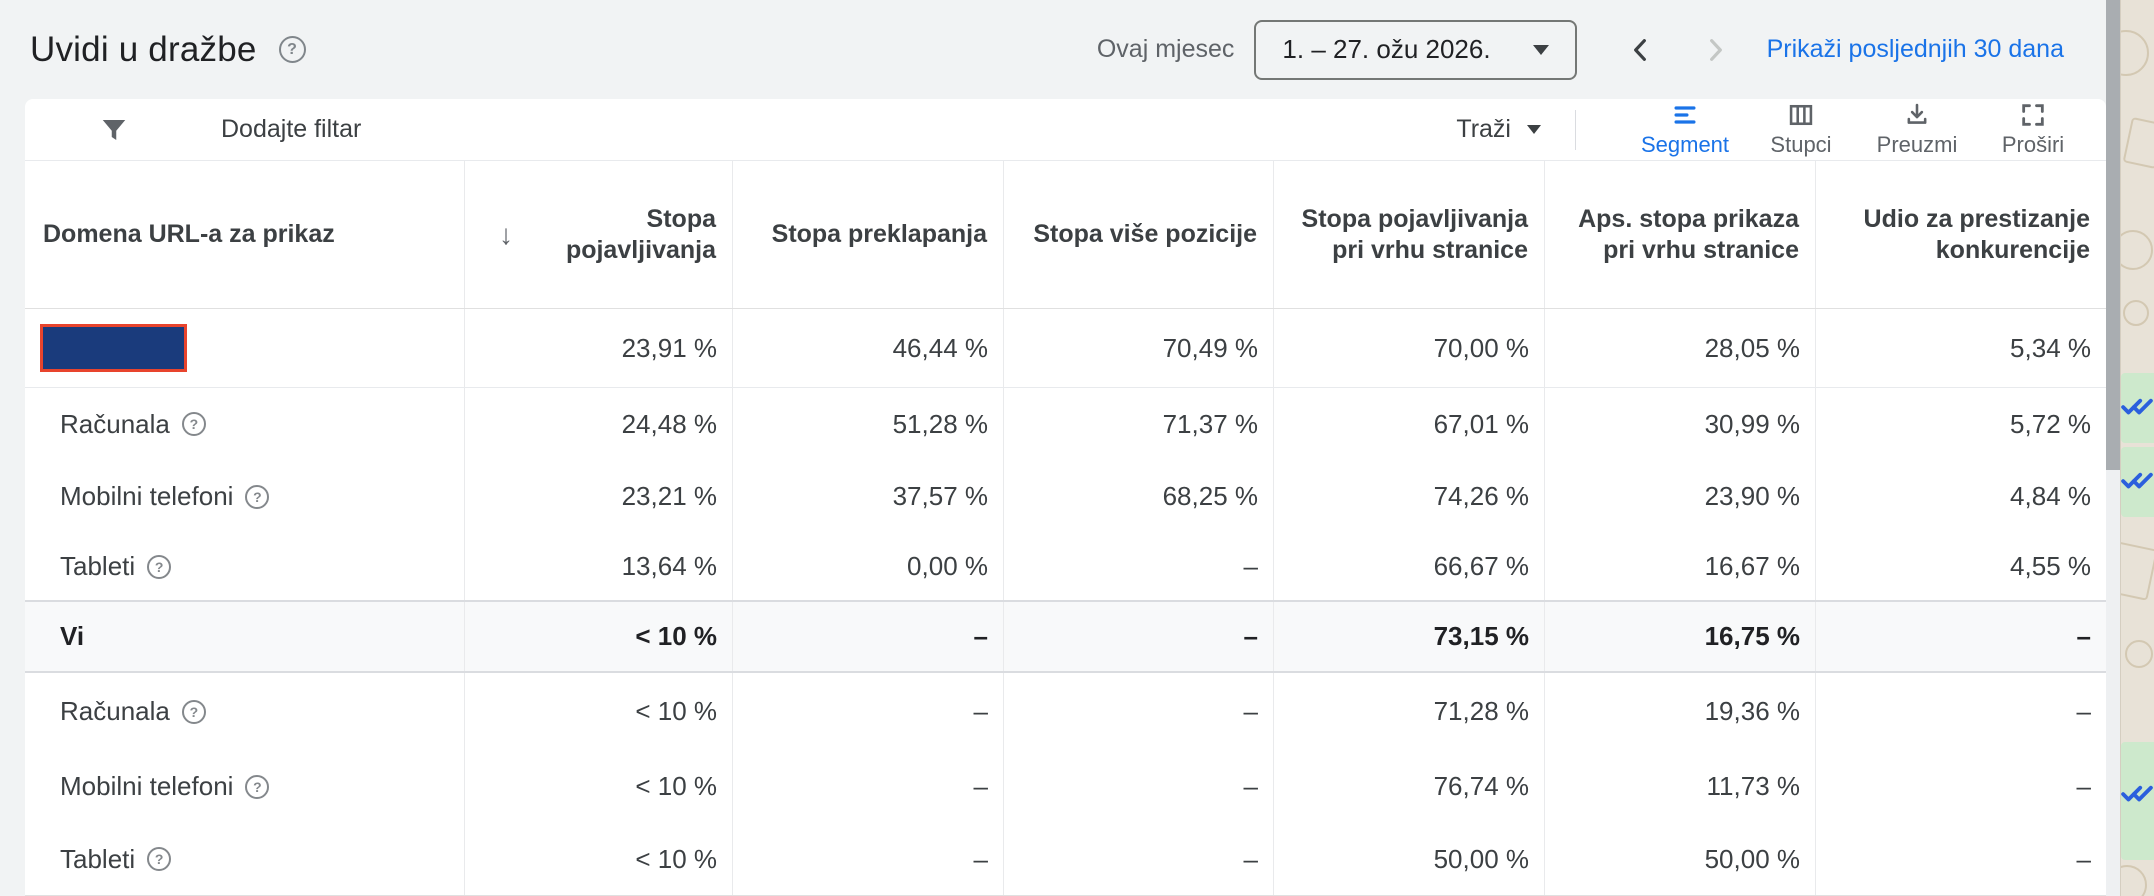 This screenshot has height=896, width=2154. What do you see at coordinates (1960, 566) in the screenshot?
I see `metric-cell: 4,55 %` at bounding box center [1960, 566].